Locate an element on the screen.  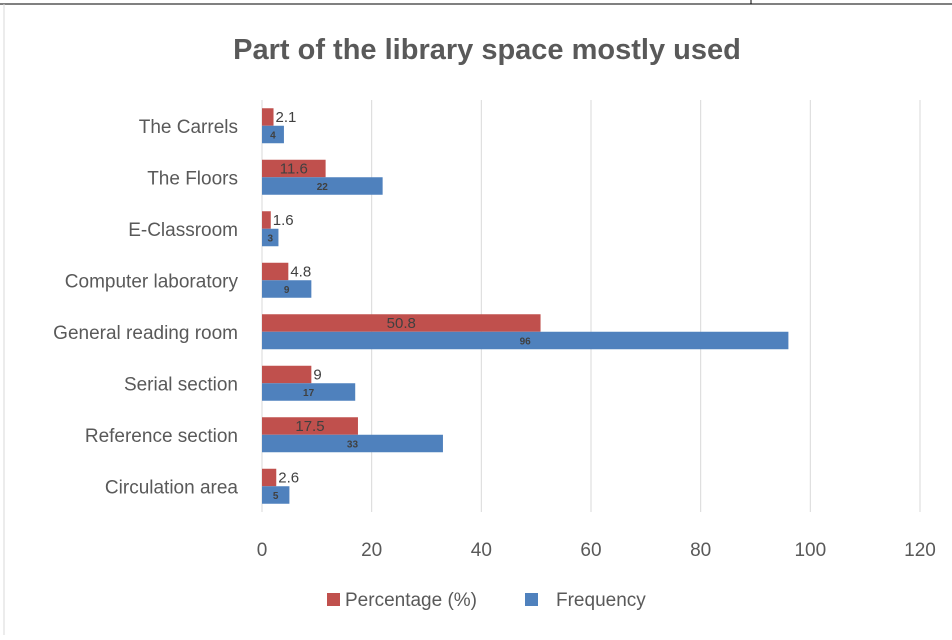
category-label: Computer laboratory is located at coordinates (152, 281).